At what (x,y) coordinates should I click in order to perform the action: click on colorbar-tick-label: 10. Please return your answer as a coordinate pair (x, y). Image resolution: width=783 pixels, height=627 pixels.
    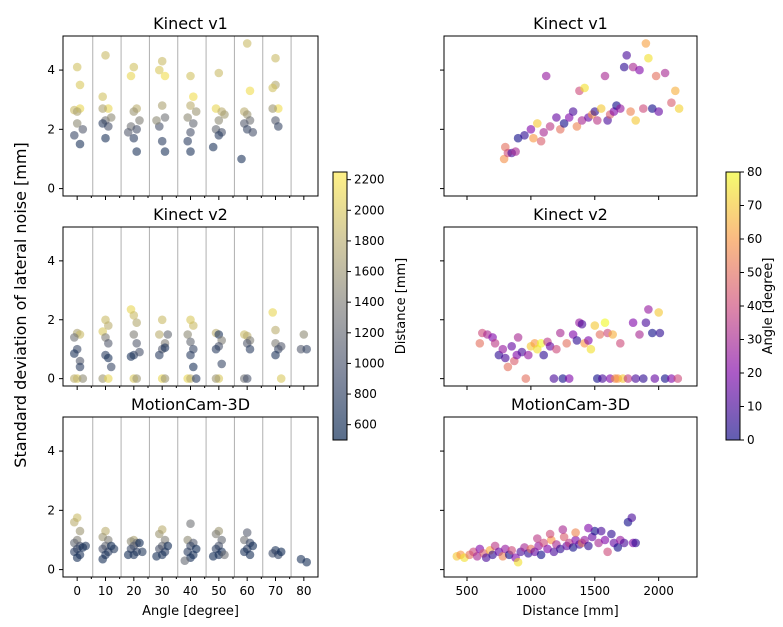
    Looking at the image, I should click on (754, 407).